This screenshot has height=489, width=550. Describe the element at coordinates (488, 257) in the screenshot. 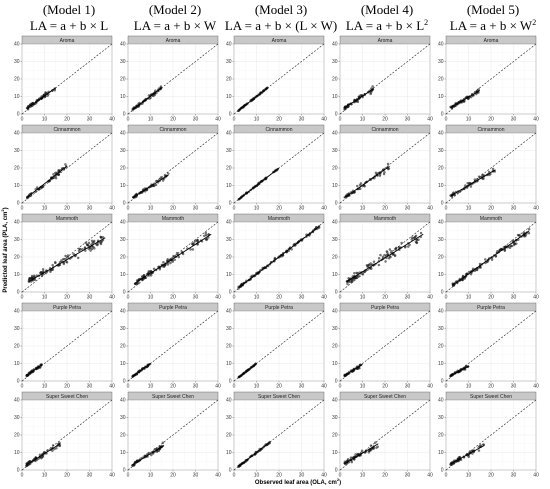

I see `panel-mammoth-model-5: Mammoth 0 10 20 30 40 0 10 20 30 40` at that location.